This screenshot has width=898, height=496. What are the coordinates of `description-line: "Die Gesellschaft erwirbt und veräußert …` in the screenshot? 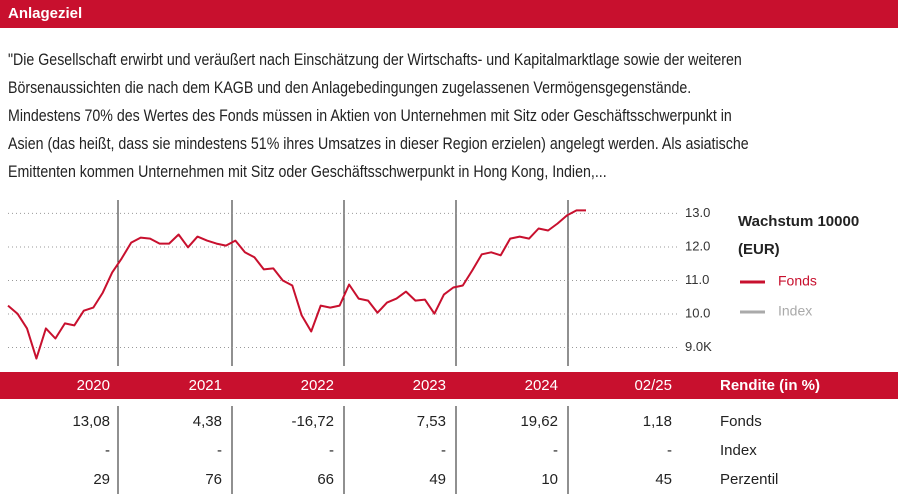 It's located at (375, 60).